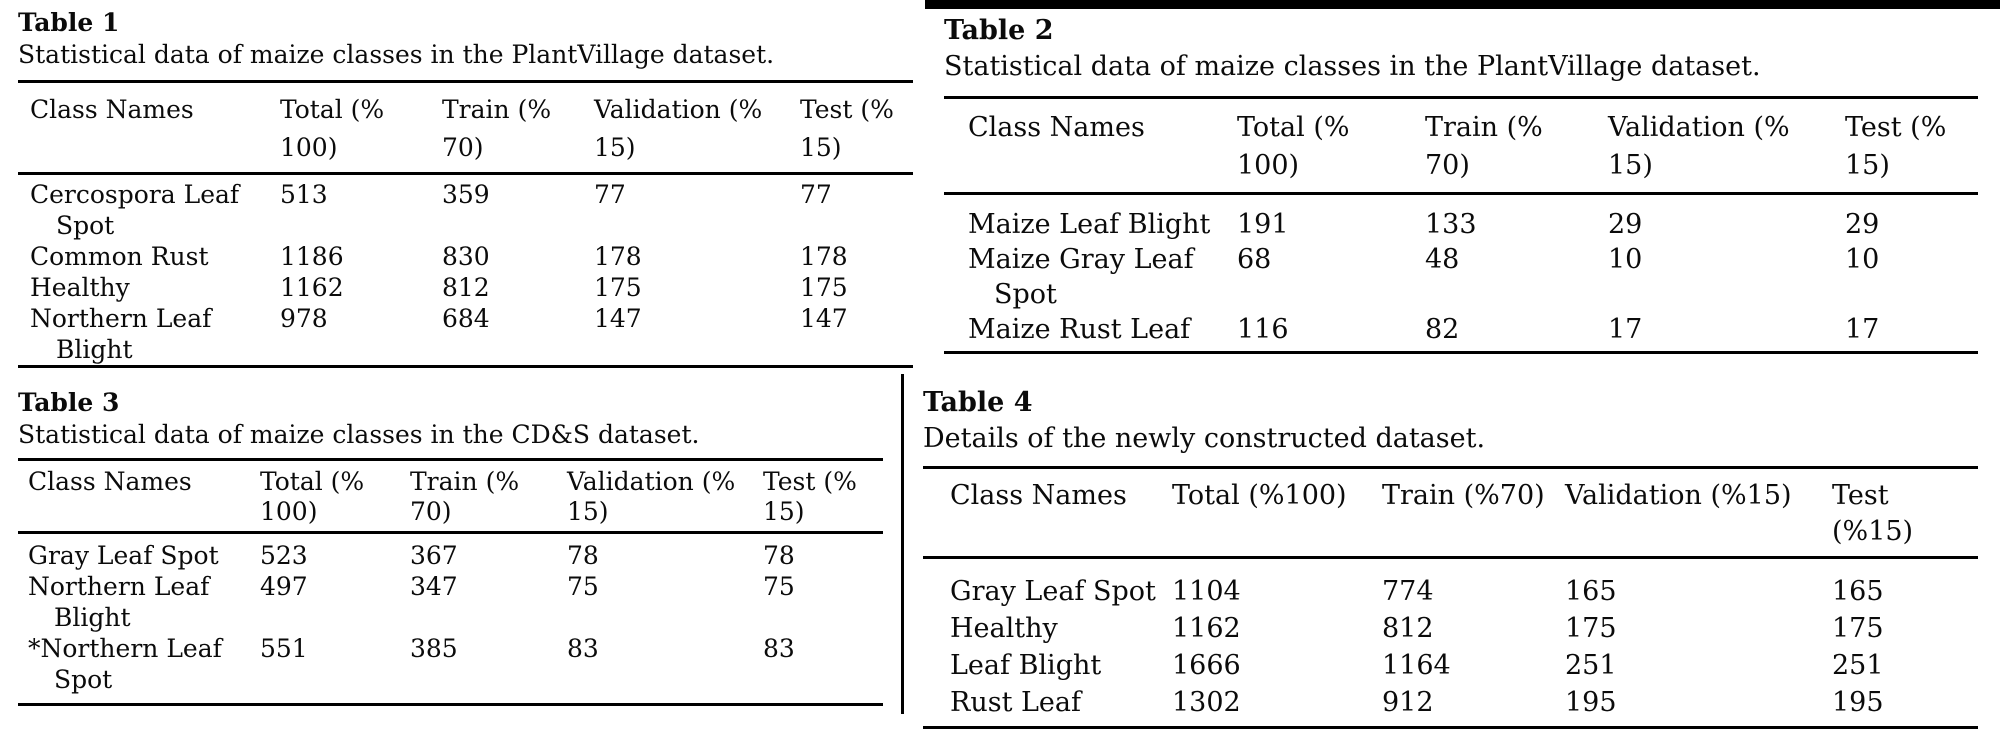 The width and height of the screenshot is (2000, 729). I want to click on cell-value: 513, so click(304, 194).